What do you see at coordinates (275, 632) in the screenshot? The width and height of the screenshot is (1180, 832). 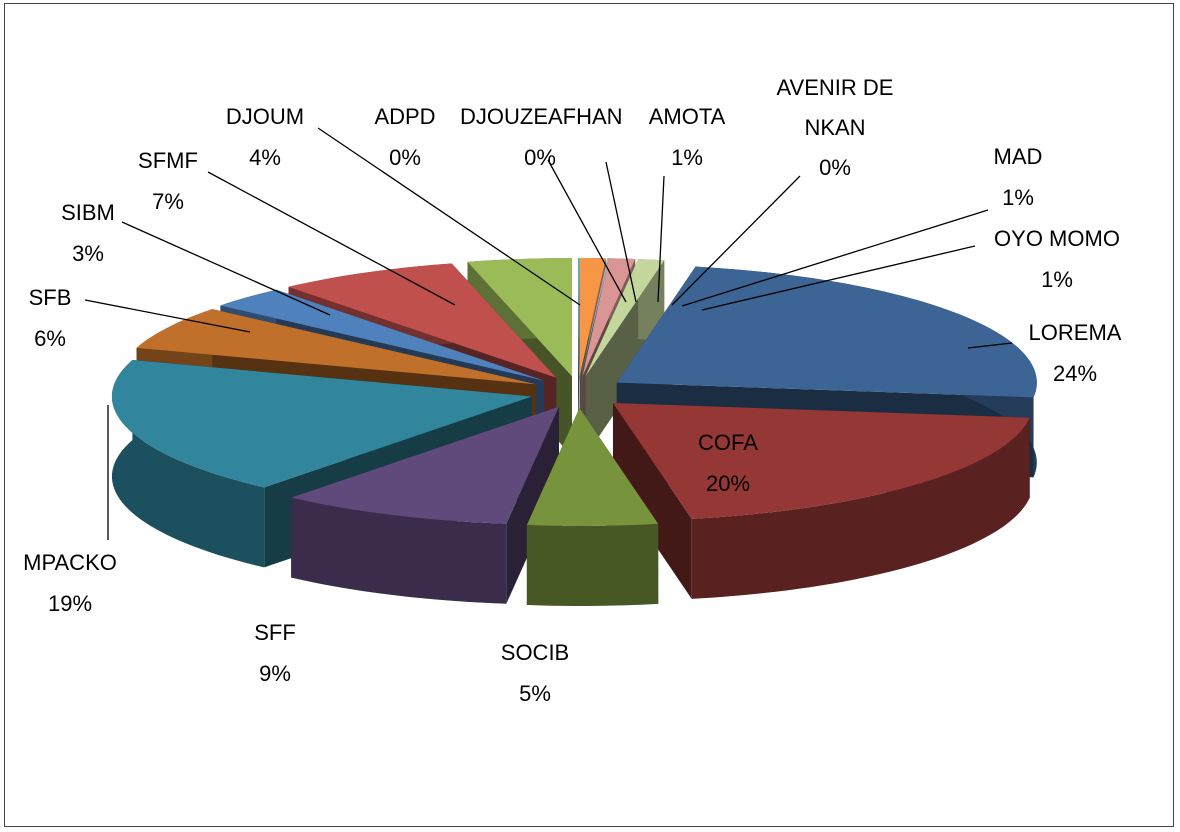 I see `label-category: SFF` at bounding box center [275, 632].